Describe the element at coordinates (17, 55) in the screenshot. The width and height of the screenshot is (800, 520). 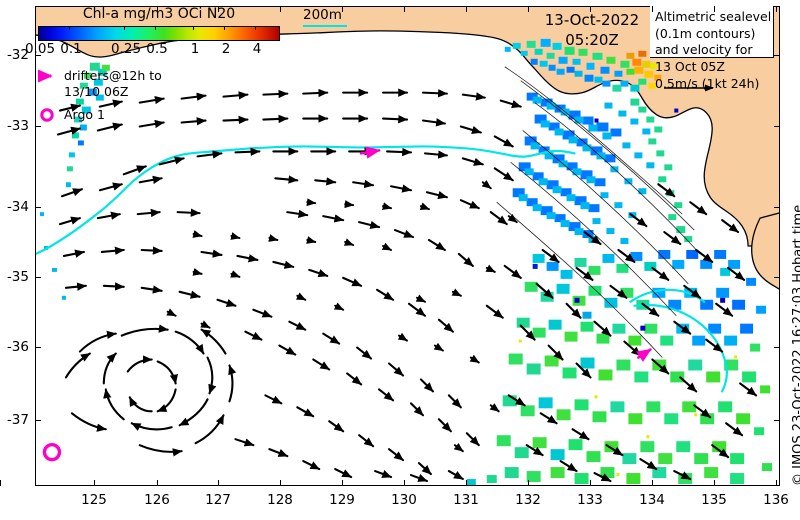
I see `y-tick-label: -32` at that location.